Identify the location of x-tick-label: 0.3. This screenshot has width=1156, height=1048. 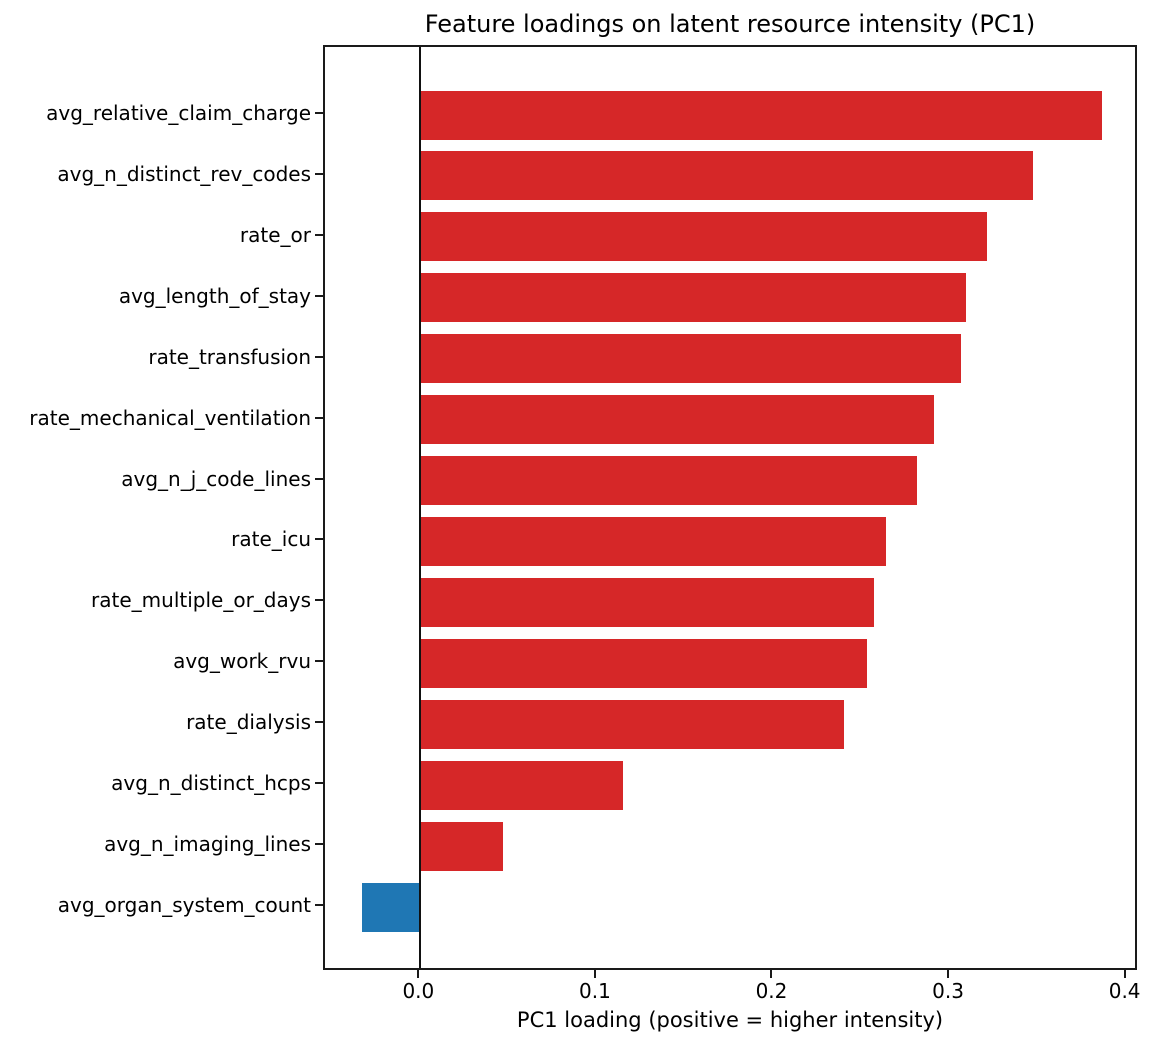
(948, 991).